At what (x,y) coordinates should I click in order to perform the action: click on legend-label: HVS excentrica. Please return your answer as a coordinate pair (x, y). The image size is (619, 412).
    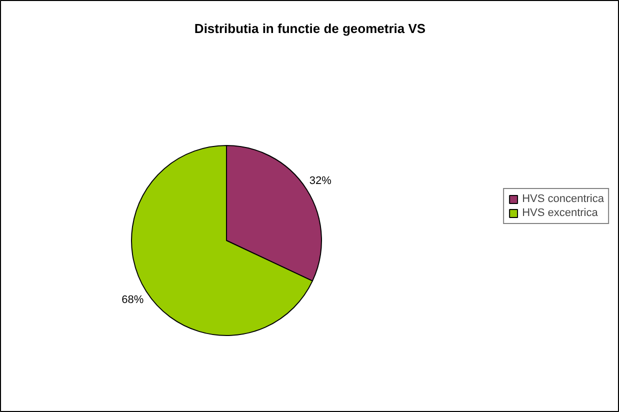
    Looking at the image, I should click on (560, 213).